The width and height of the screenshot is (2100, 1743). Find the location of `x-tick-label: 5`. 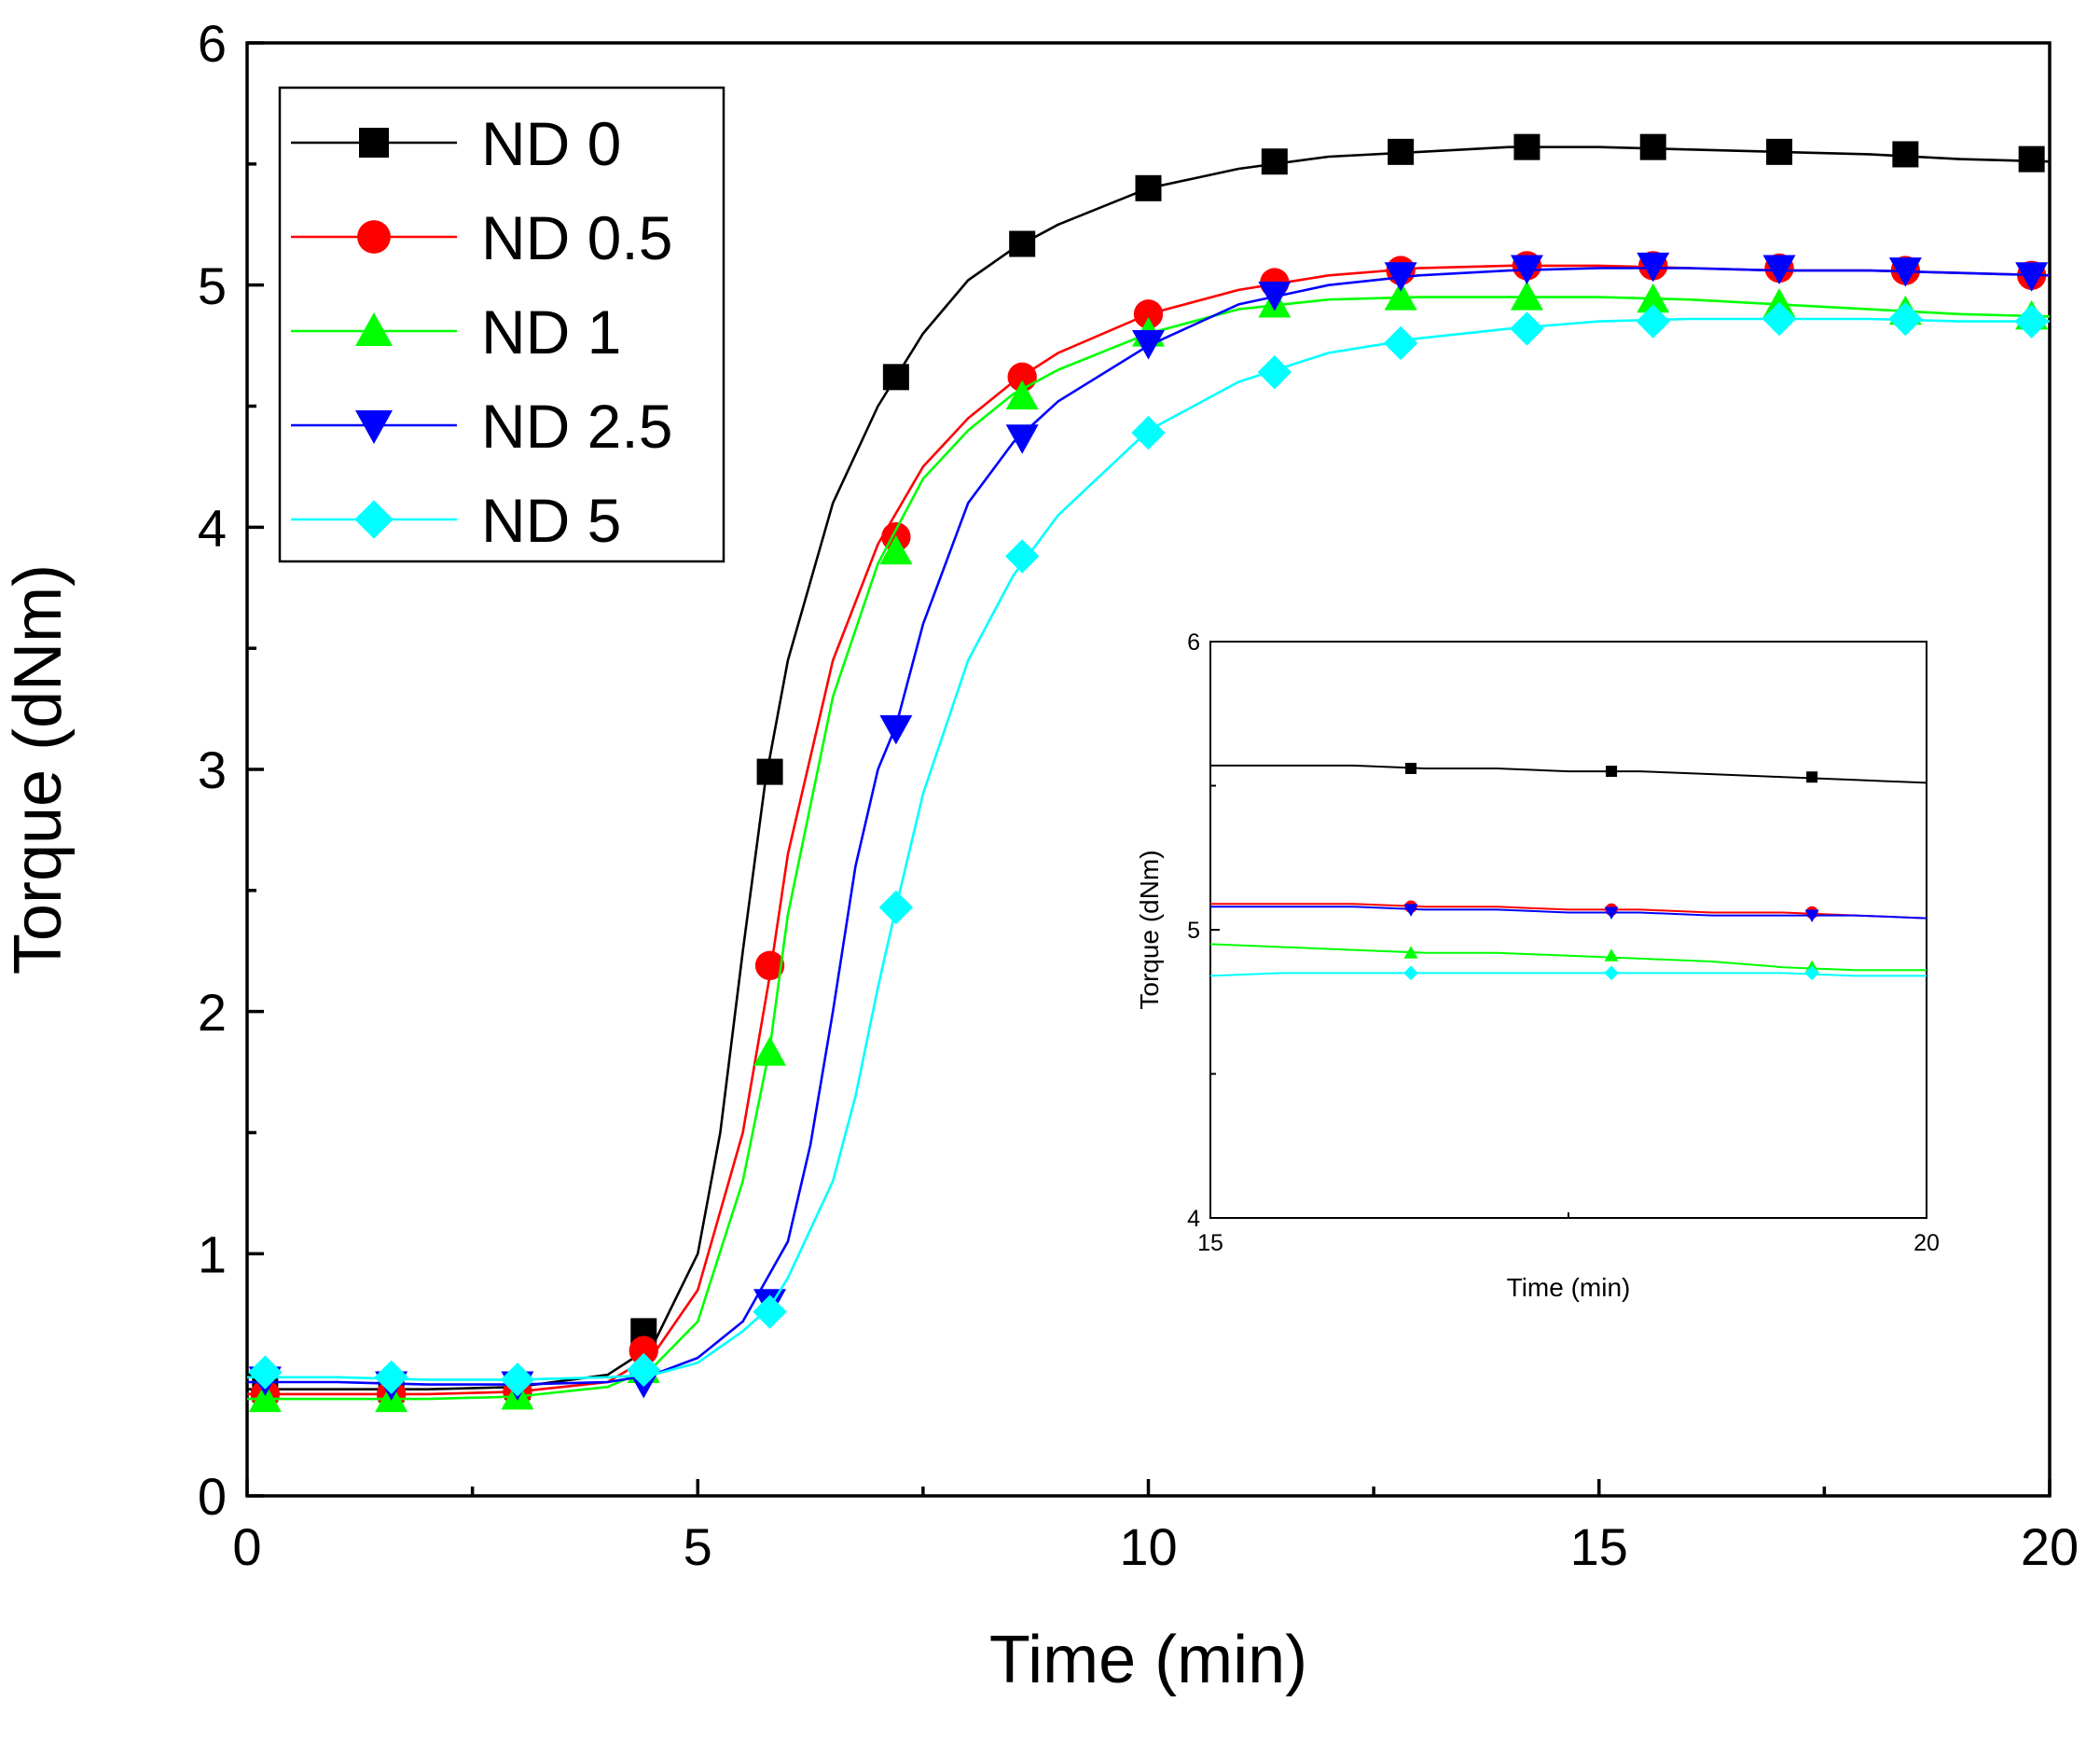

x-tick-label: 5 is located at coordinates (698, 1546).